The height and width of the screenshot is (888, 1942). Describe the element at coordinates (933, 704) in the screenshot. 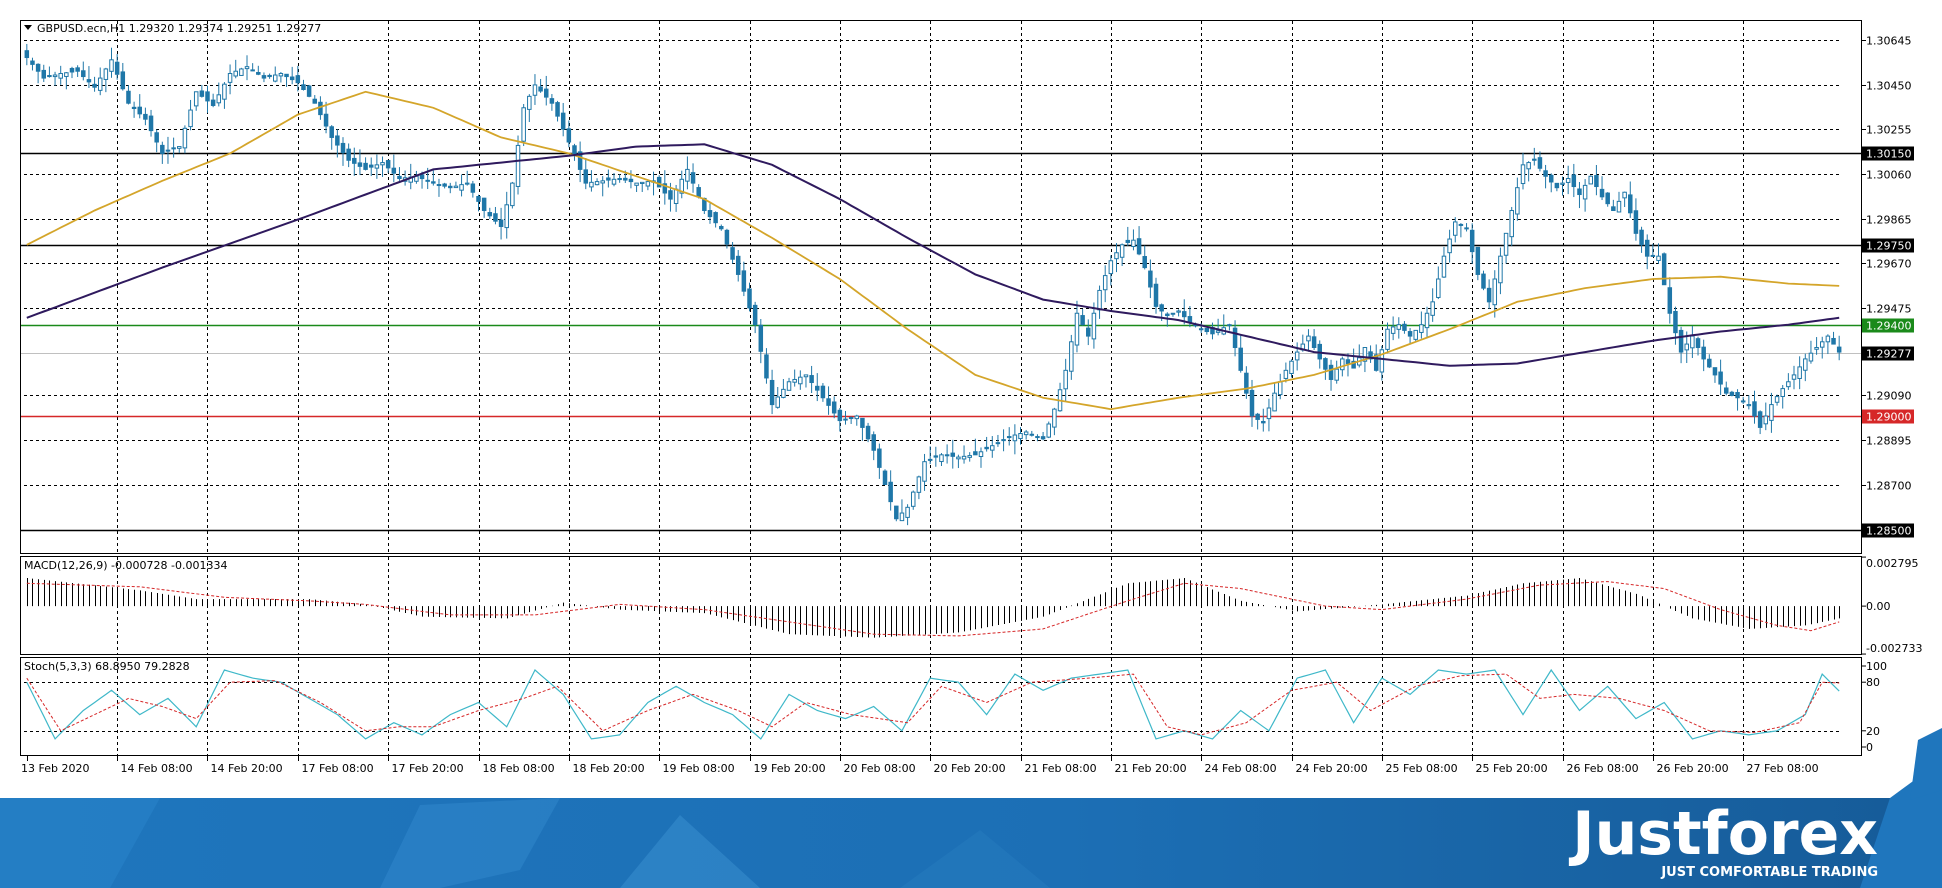

I see `stochastic-pane` at that location.